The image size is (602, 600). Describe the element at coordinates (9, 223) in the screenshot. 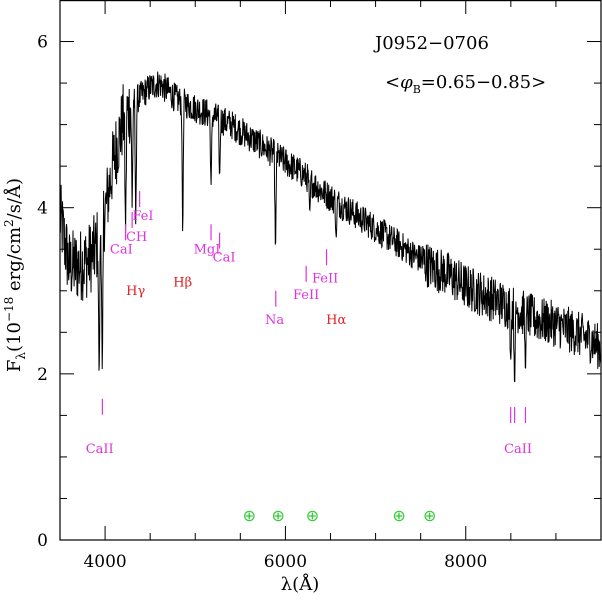

I see `y-label-units-exp: 2` at that location.